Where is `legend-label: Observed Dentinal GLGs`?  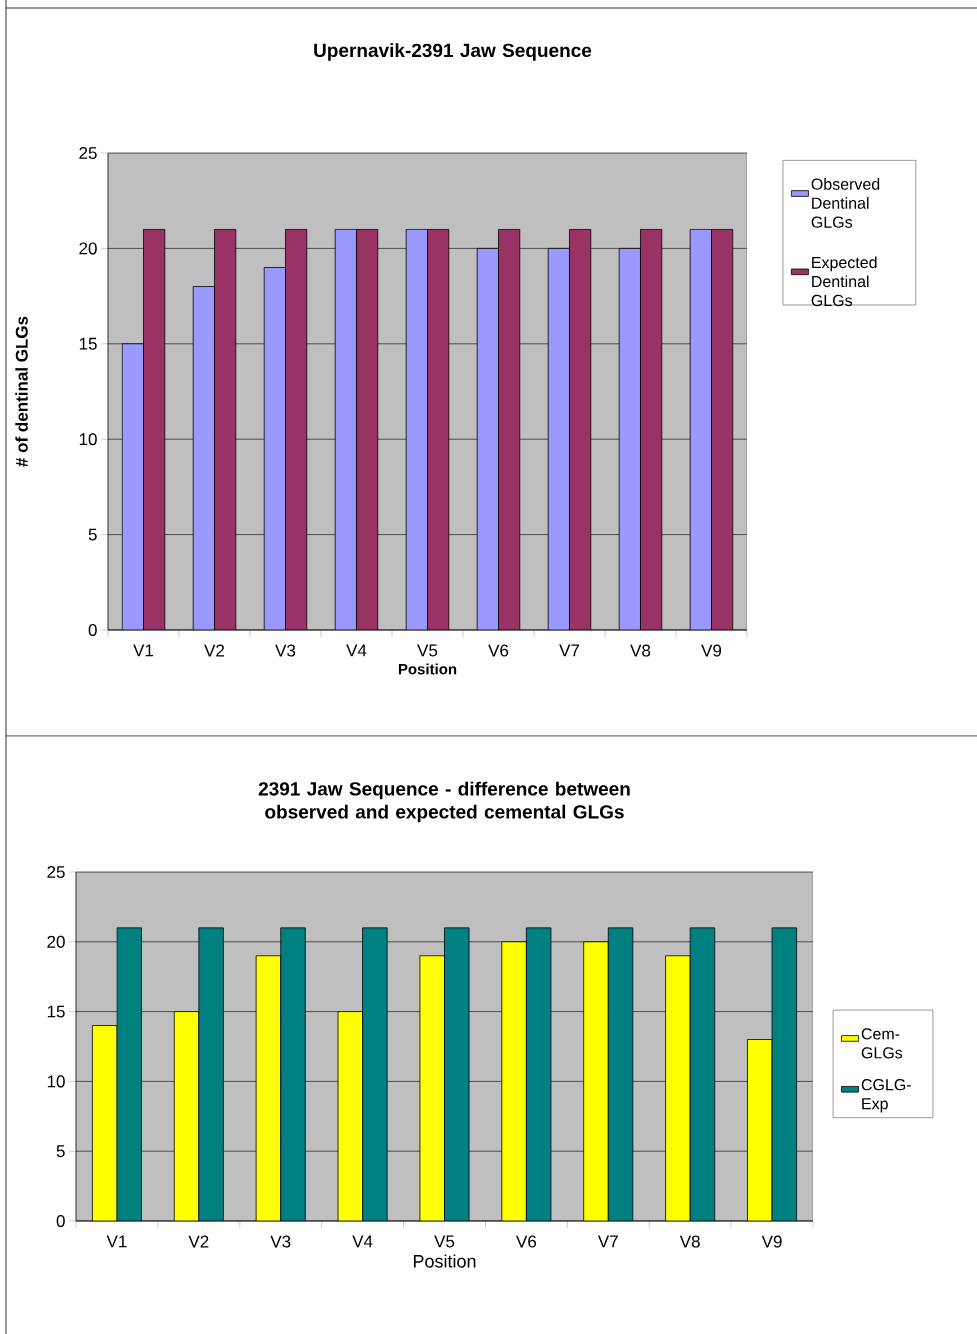
legend-label: Observed Dentinal GLGs is located at coordinates (845, 203).